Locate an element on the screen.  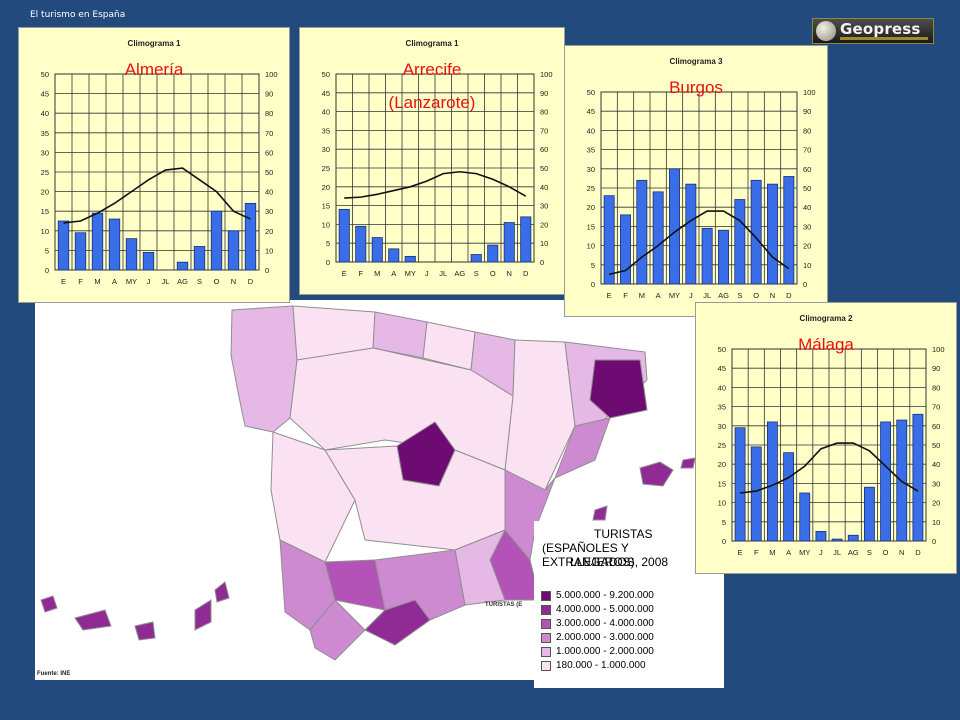
region-tenerife is located at coordinates (93, 620).